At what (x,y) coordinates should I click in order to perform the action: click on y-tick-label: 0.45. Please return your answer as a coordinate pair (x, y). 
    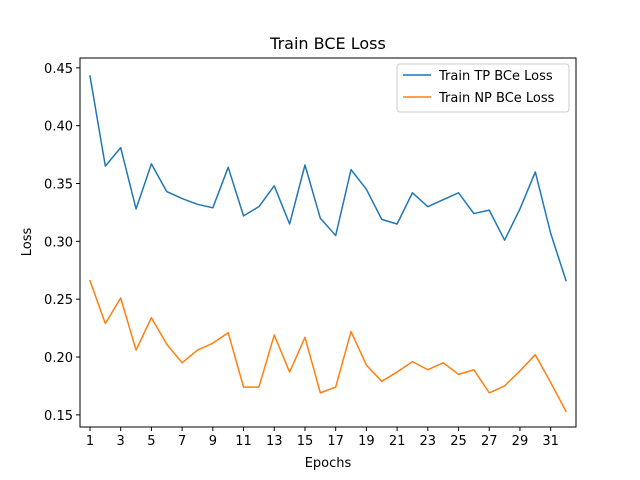
    Looking at the image, I should click on (58, 69).